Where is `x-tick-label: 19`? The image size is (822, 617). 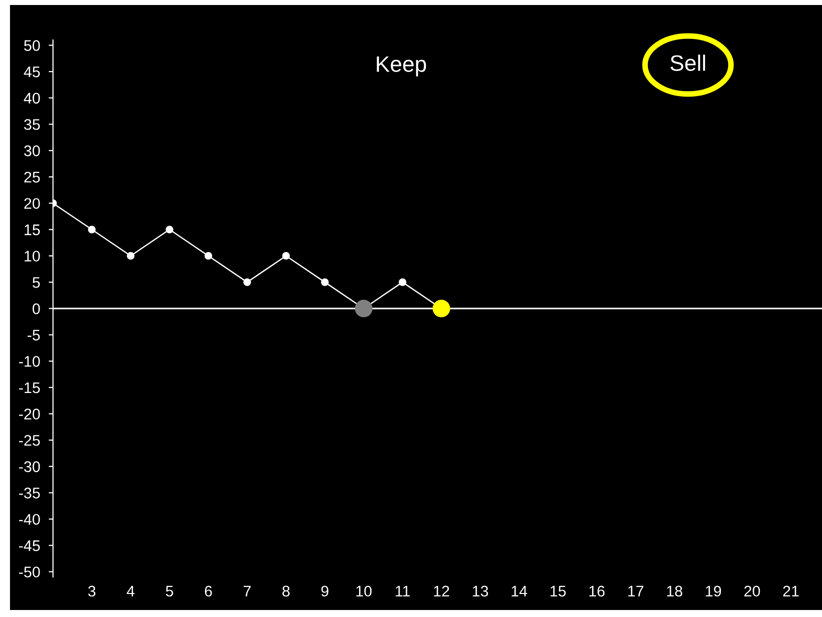 x-tick-label: 19 is located at coordinates (714, 591).